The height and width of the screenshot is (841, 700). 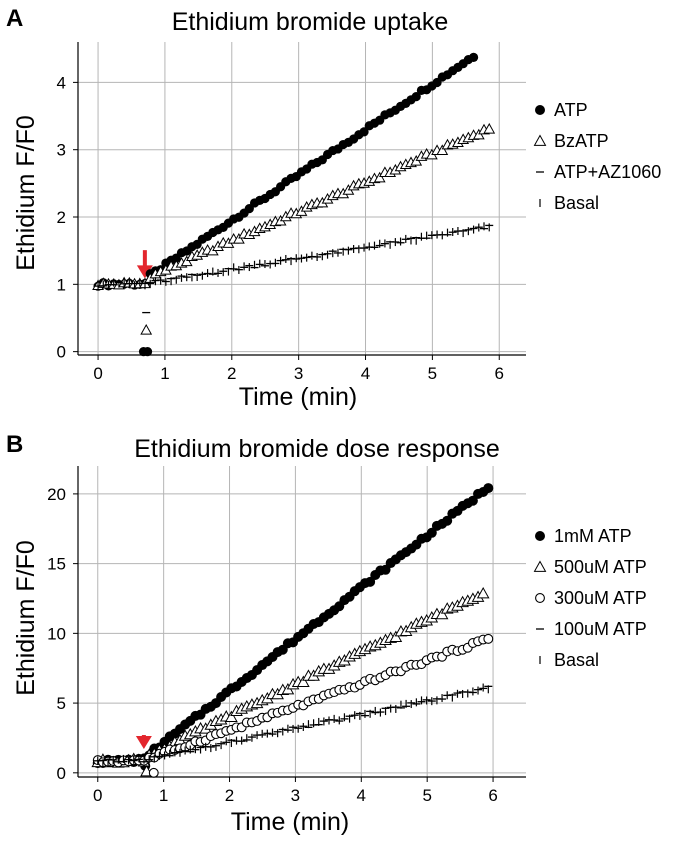 I want to click on legend-label: 100uM ATP, so click(x=600, y=629).